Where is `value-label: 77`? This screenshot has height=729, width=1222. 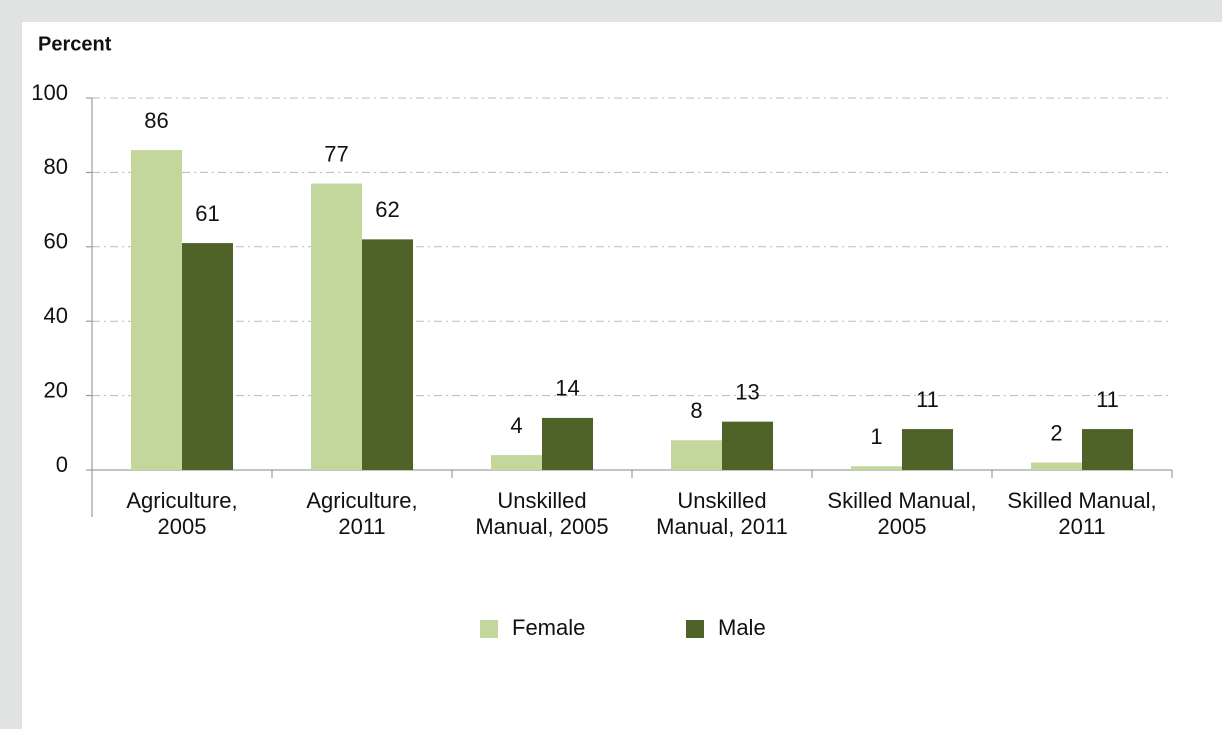
value-label: 77 is located at coordinates (336, 153).